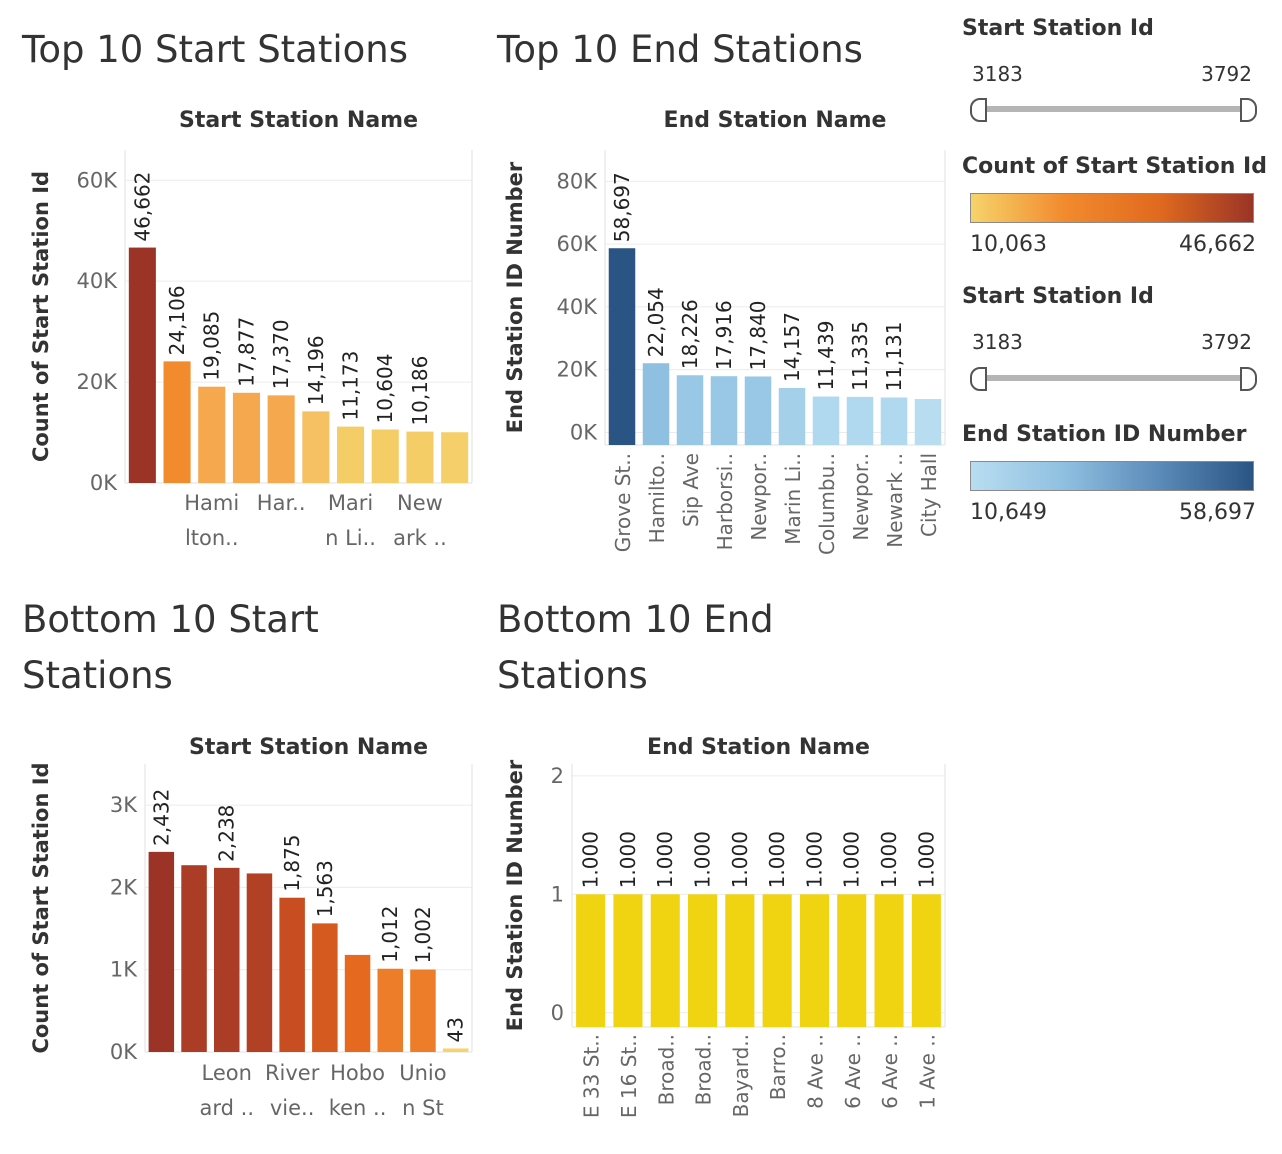  What do you see at coordinates (325, 888) in the screenshot?
I see `data-label: 1,563` at bounding box center [325, 888].